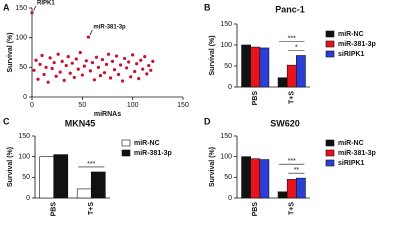  I want to click on significance: *, so click(296, 47).